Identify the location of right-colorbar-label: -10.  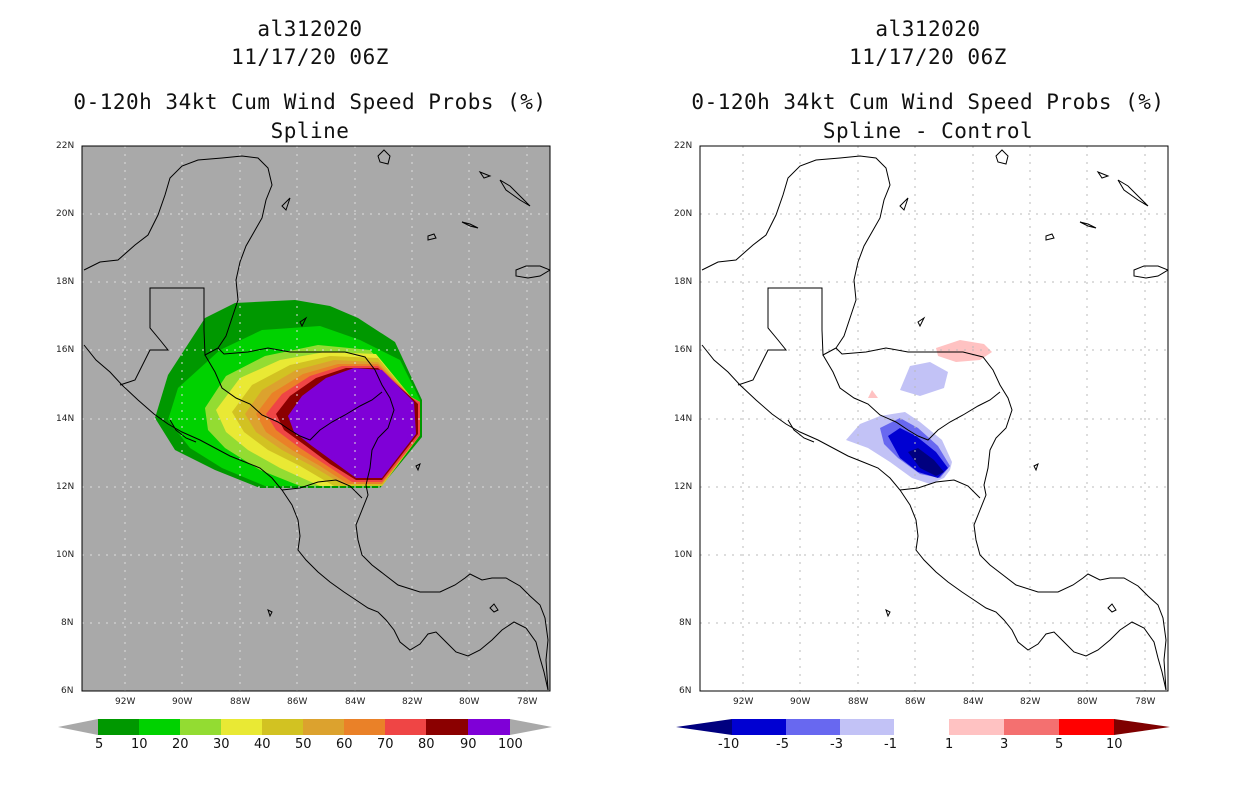
(729, 744).